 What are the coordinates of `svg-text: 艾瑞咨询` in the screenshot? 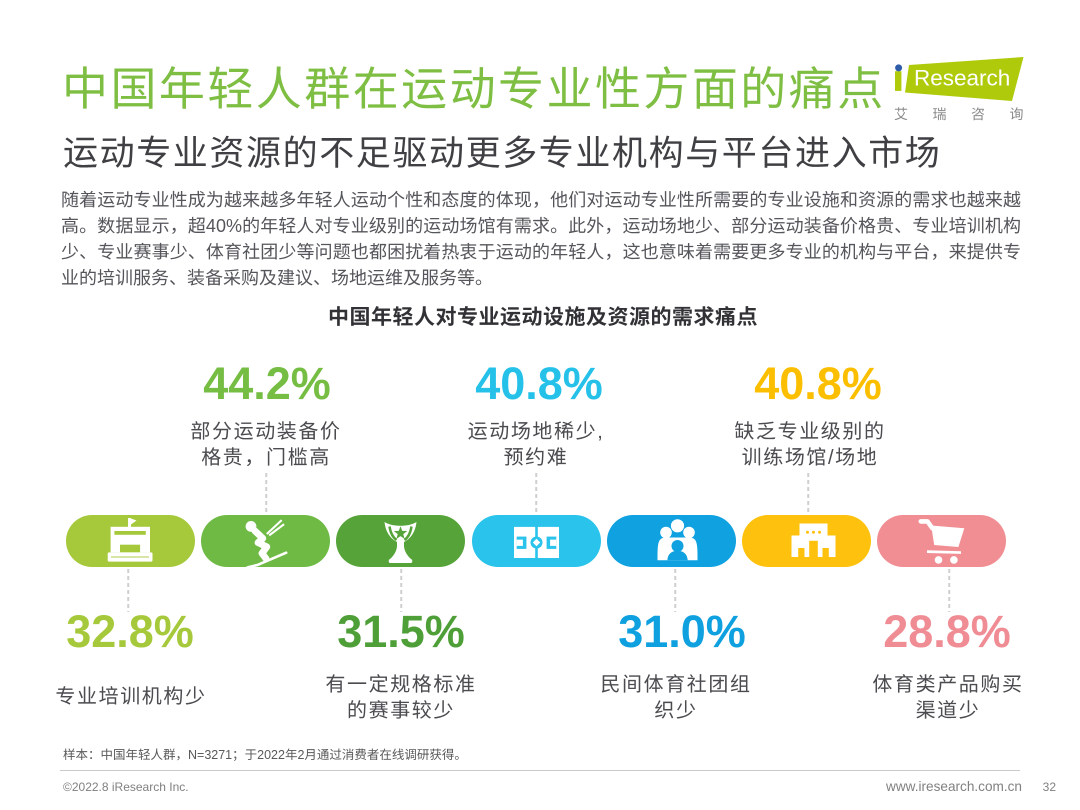 It's located at (971, 114).